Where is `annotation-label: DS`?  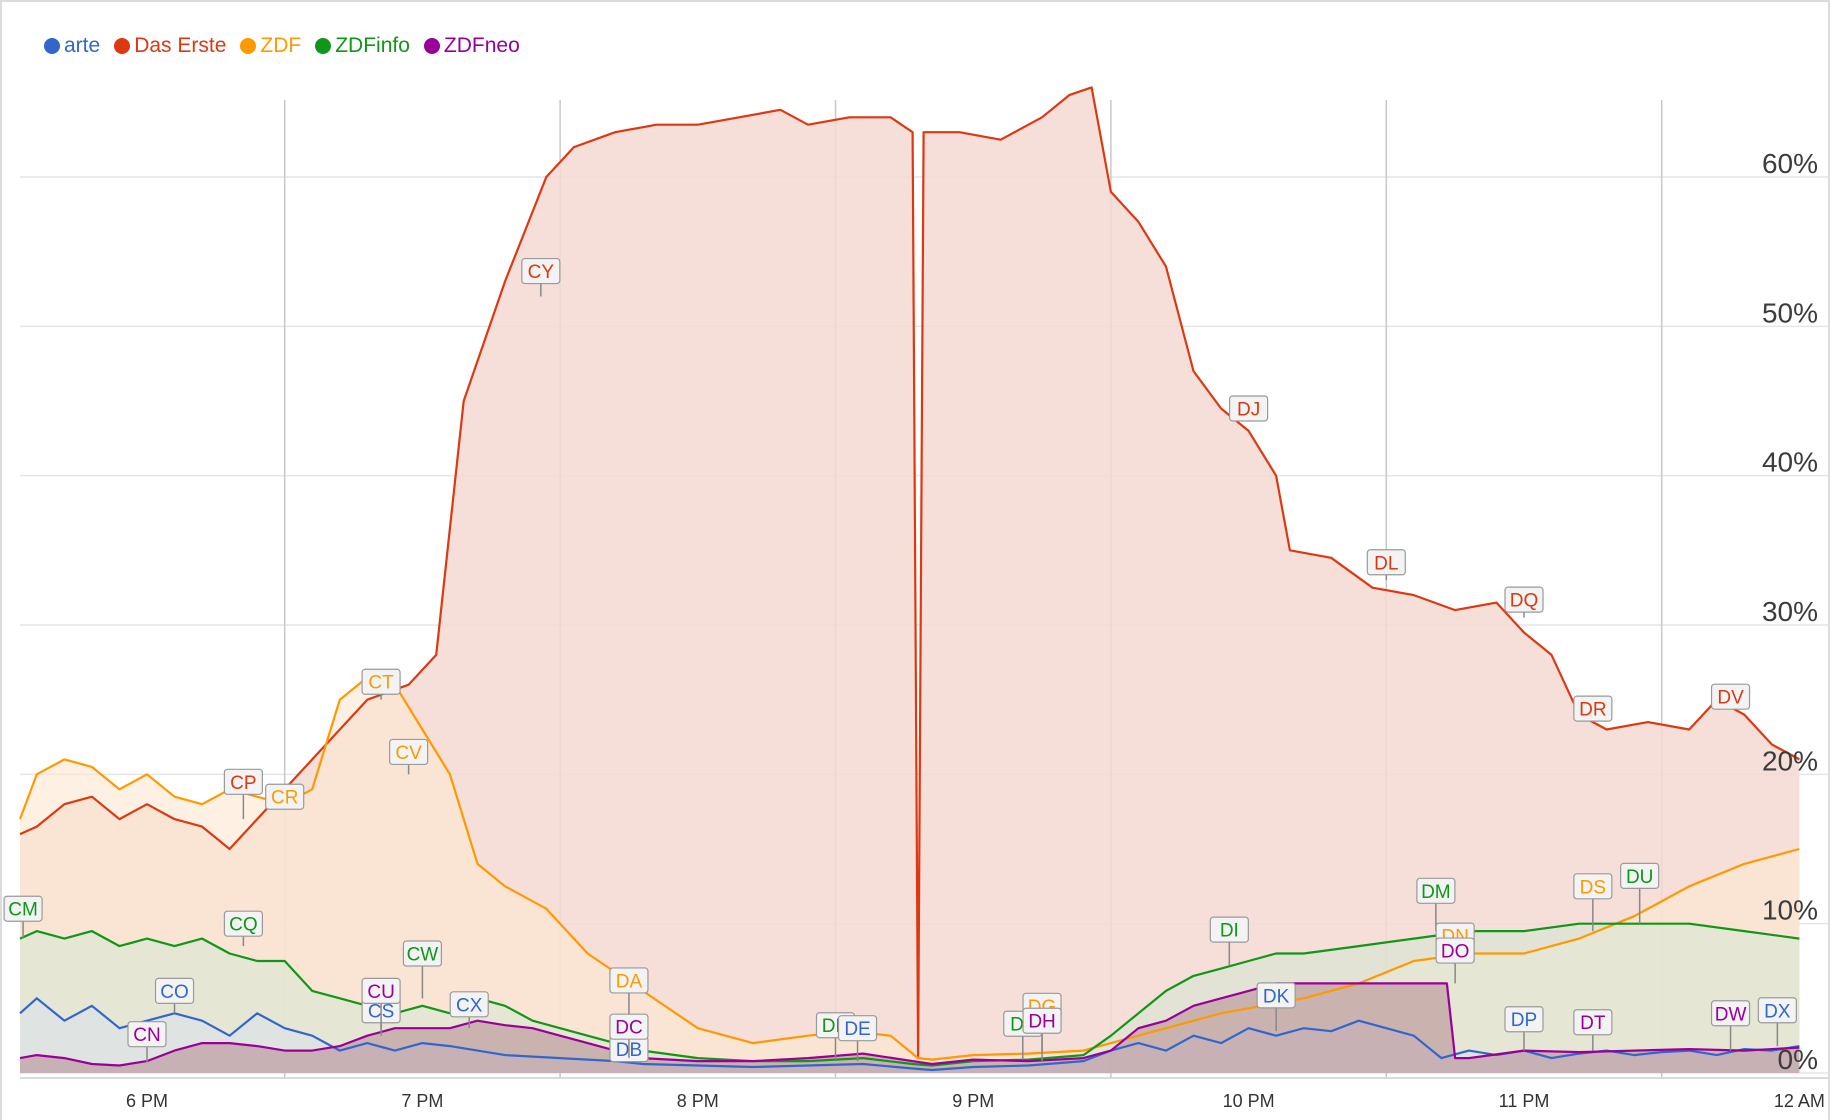 annotation-label: DS is located at coordinates (1593, 887).